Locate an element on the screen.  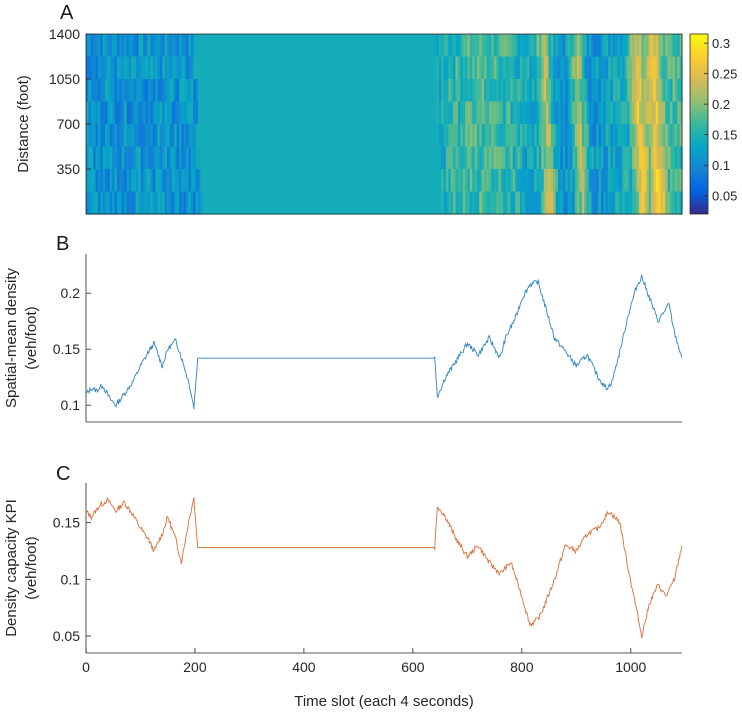
colorbar-tick-label: 0.1 is located at coordinates (721, 165).